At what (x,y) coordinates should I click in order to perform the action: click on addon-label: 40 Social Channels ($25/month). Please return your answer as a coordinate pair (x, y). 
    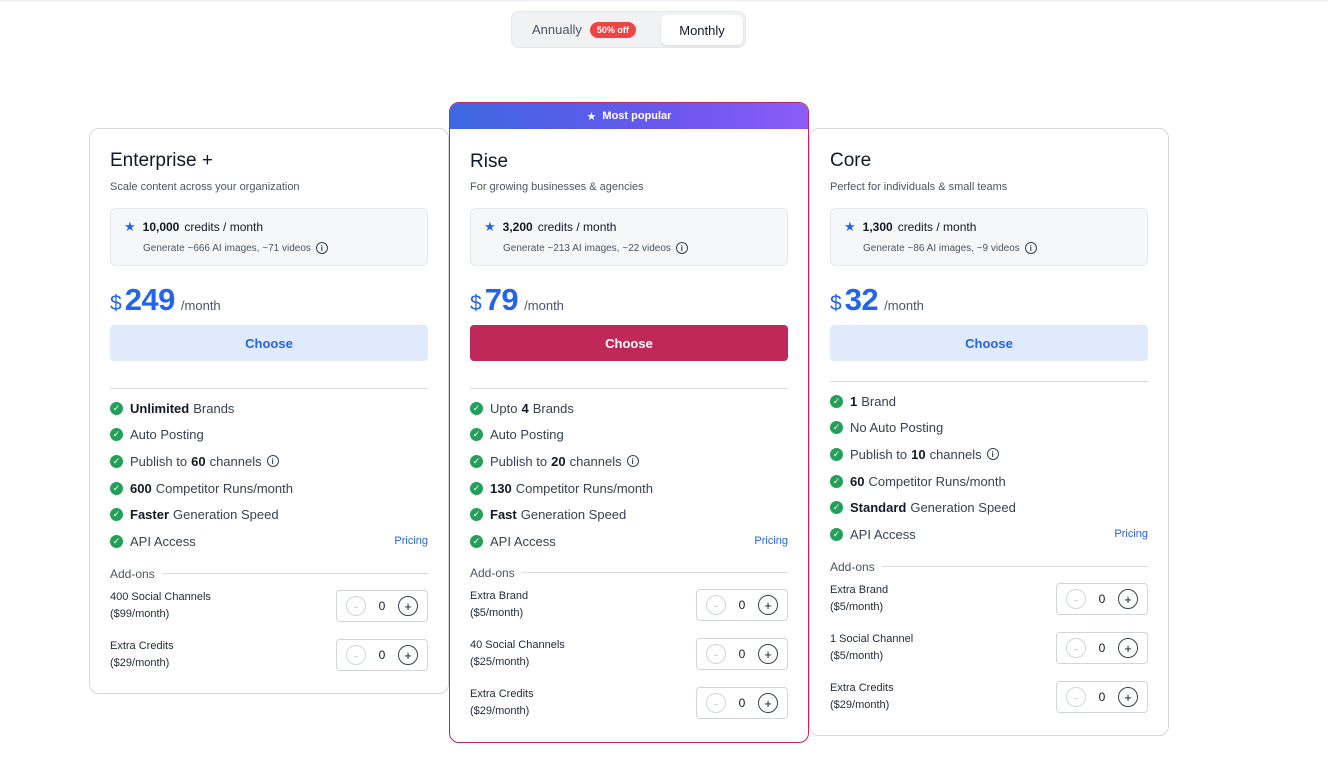
    Looking at the image, I should click on (517, 654).